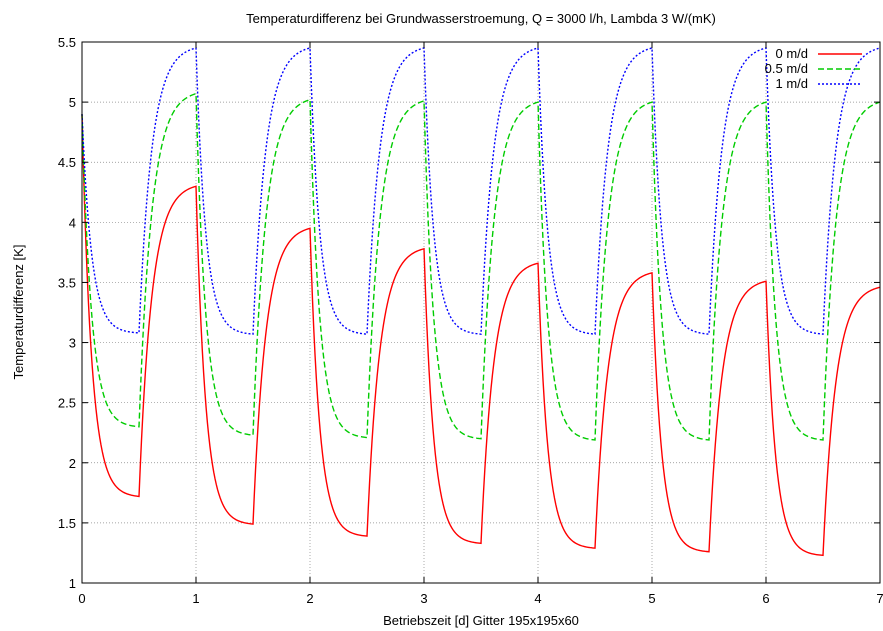 The width and height of the screenshot is (883, 631). Describe the element at coordinates (195, 598) in the screenshot. I see `x-tick-label: 1` at that location.